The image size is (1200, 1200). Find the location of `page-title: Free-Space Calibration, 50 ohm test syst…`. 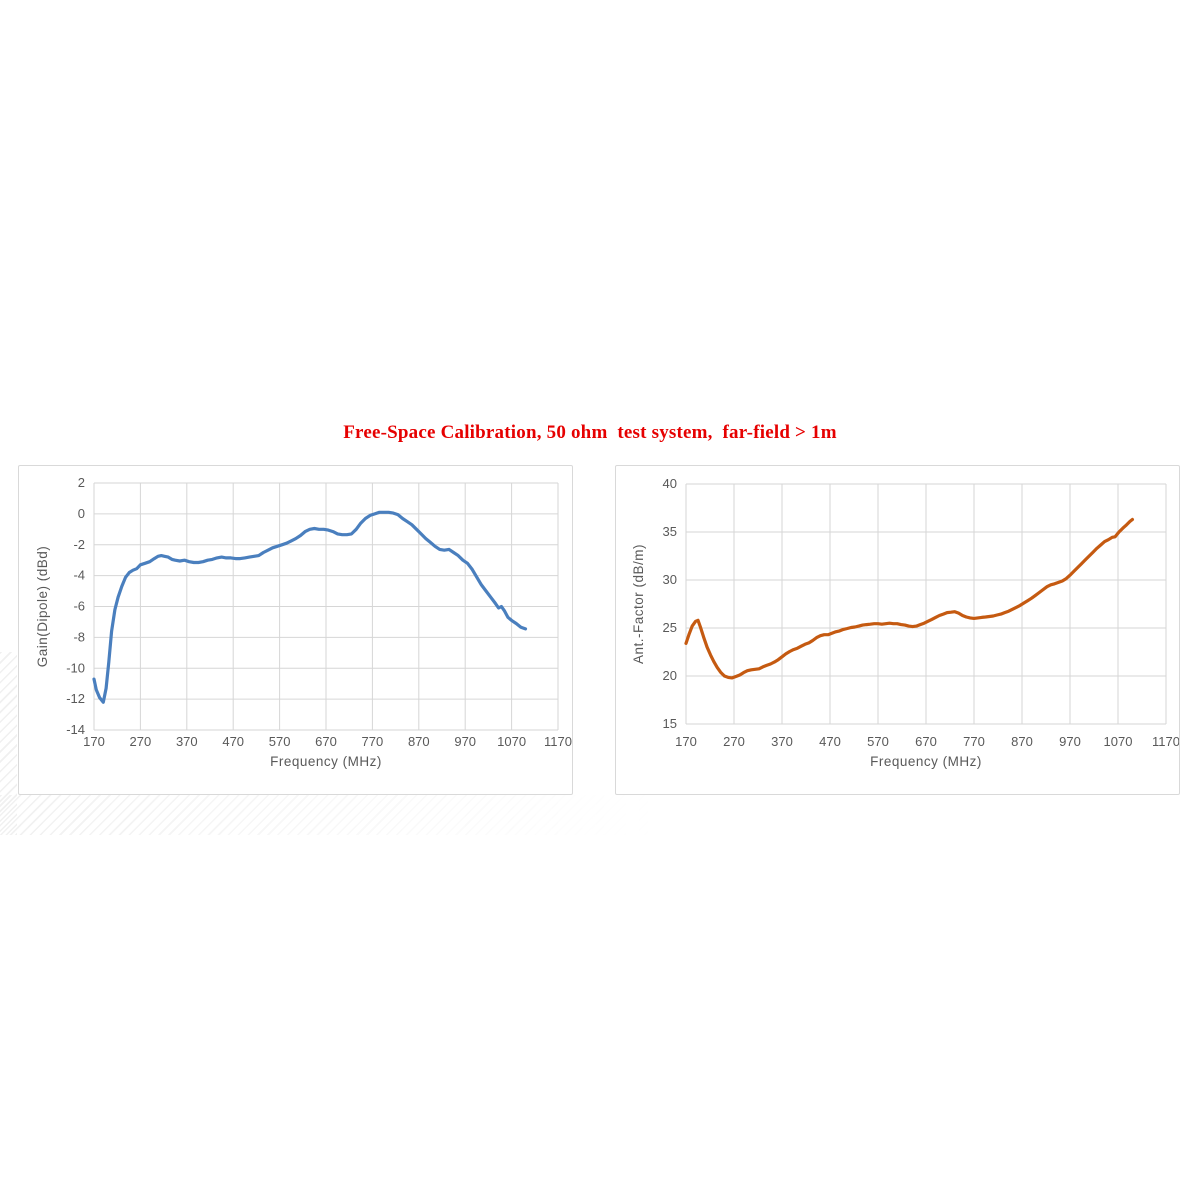

page-title: Free-Space Calibration, 50 ohm test syst… is located at coordinates (590, 432).